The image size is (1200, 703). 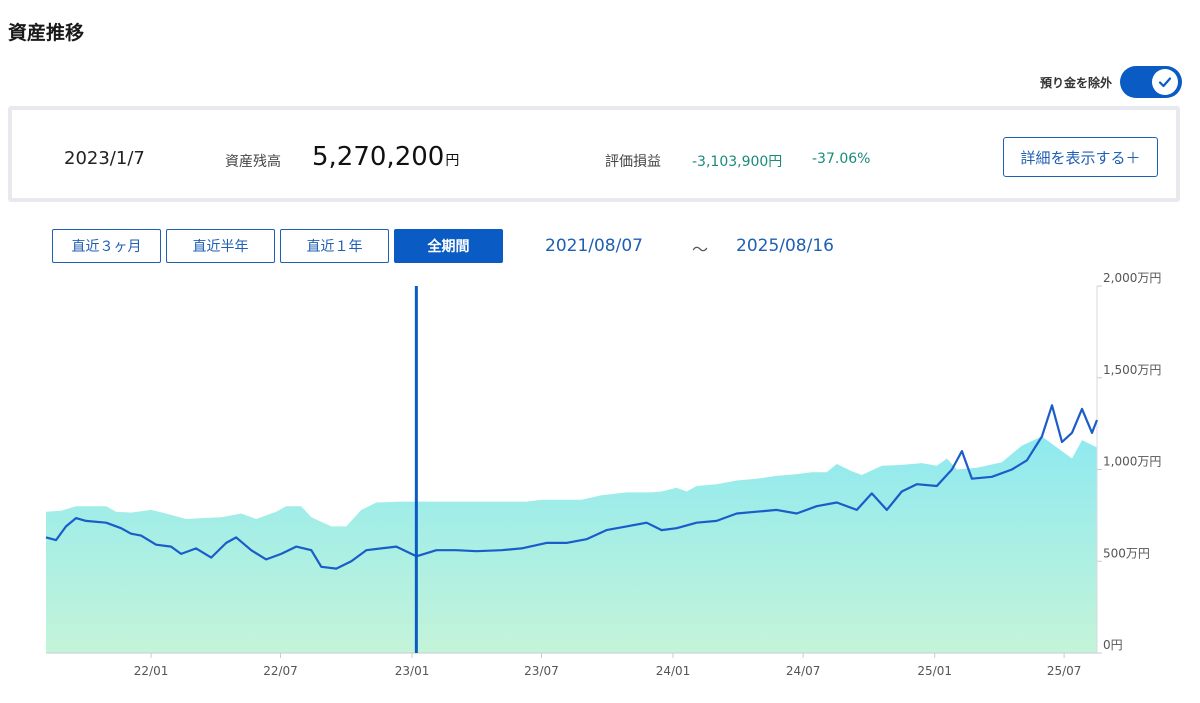 What do you see at coordinates (378, 157) in the screenshot?
I see `balance-amount: 5,270,200` at bounding box center [378, 157].